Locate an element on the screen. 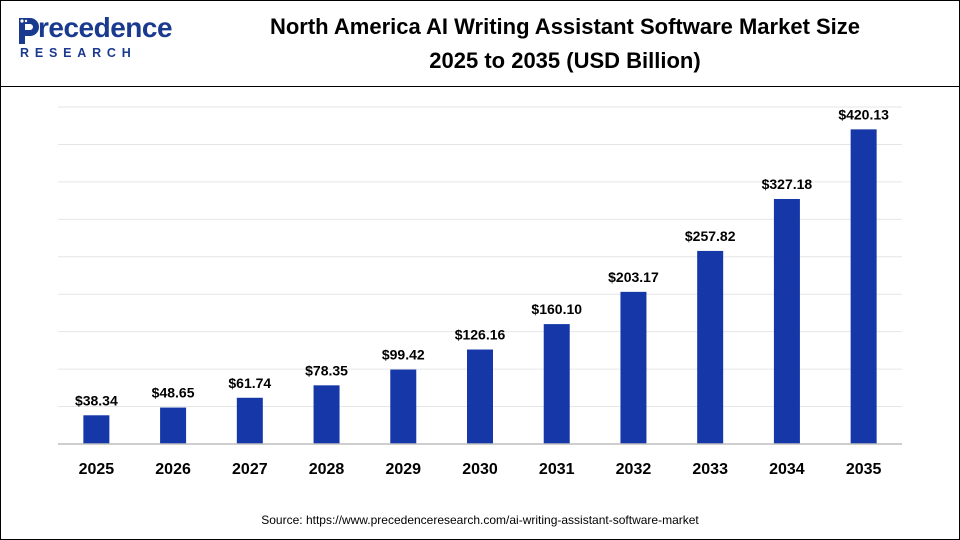 The width and height of the screenshot is (960, 540). bar-2026 is located at coordinates (173, 425).